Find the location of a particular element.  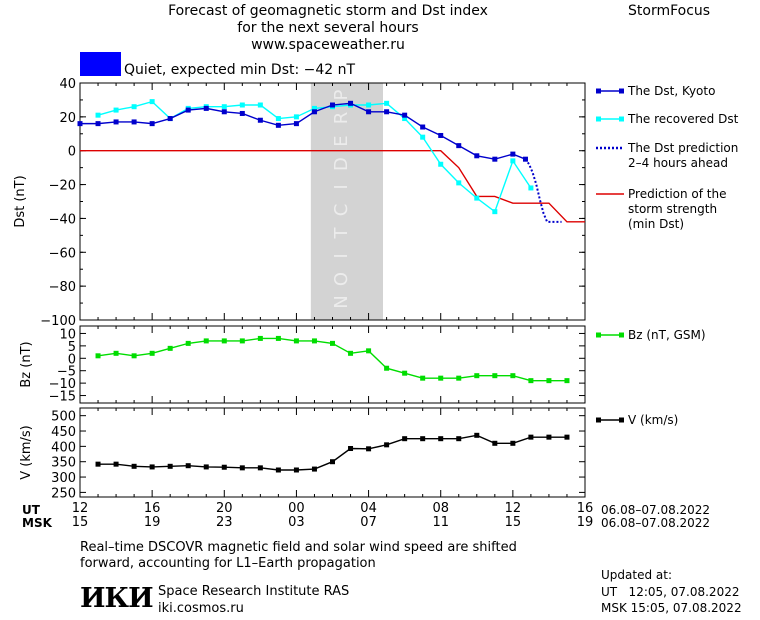

legend-recovered-symbol-marker is located at coordinates (598, 119).